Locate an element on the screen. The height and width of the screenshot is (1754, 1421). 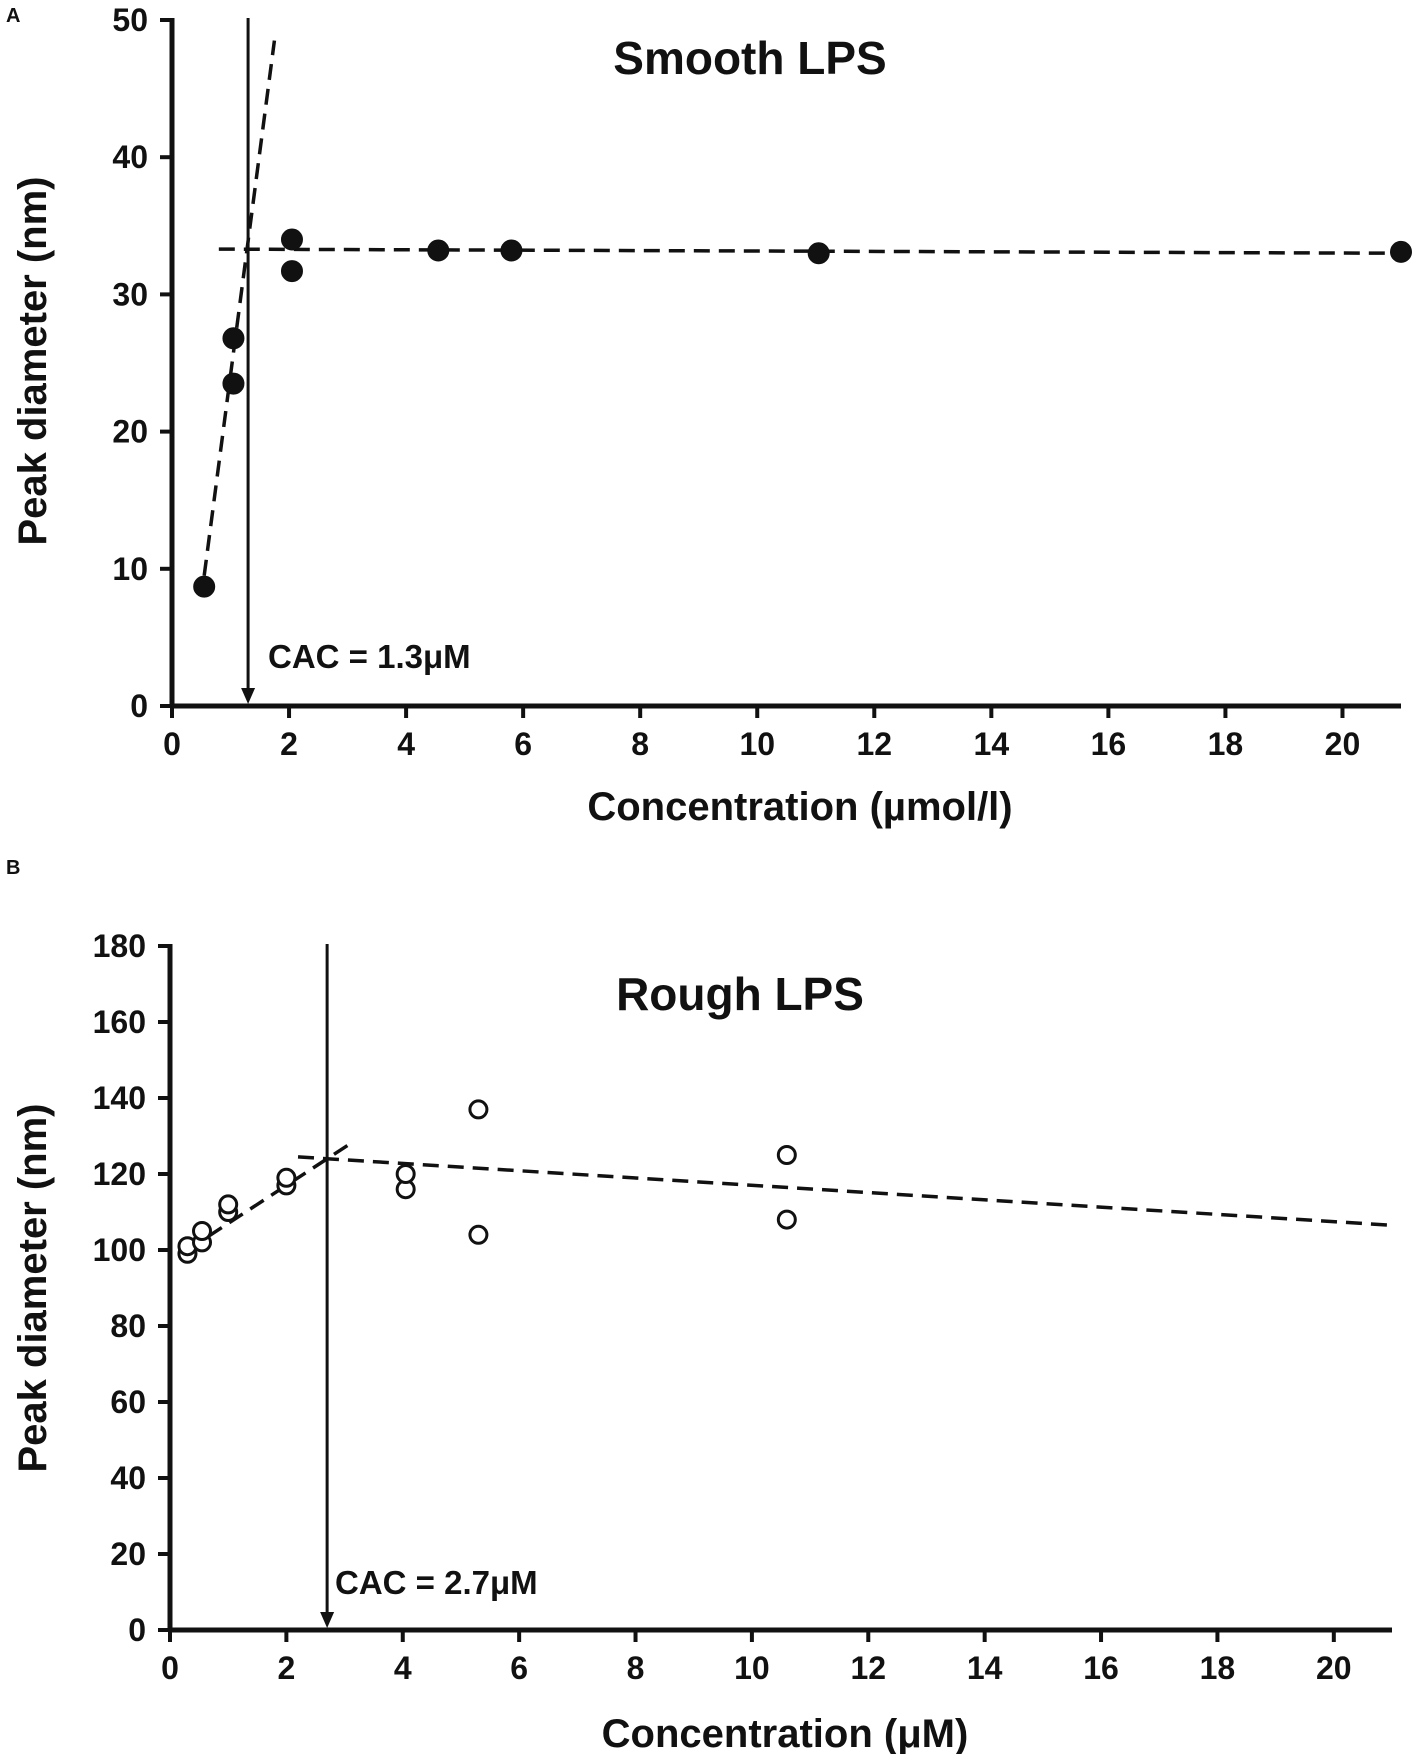
panel-a-y-tick-label: 0 is located at coordinates (139, 706).